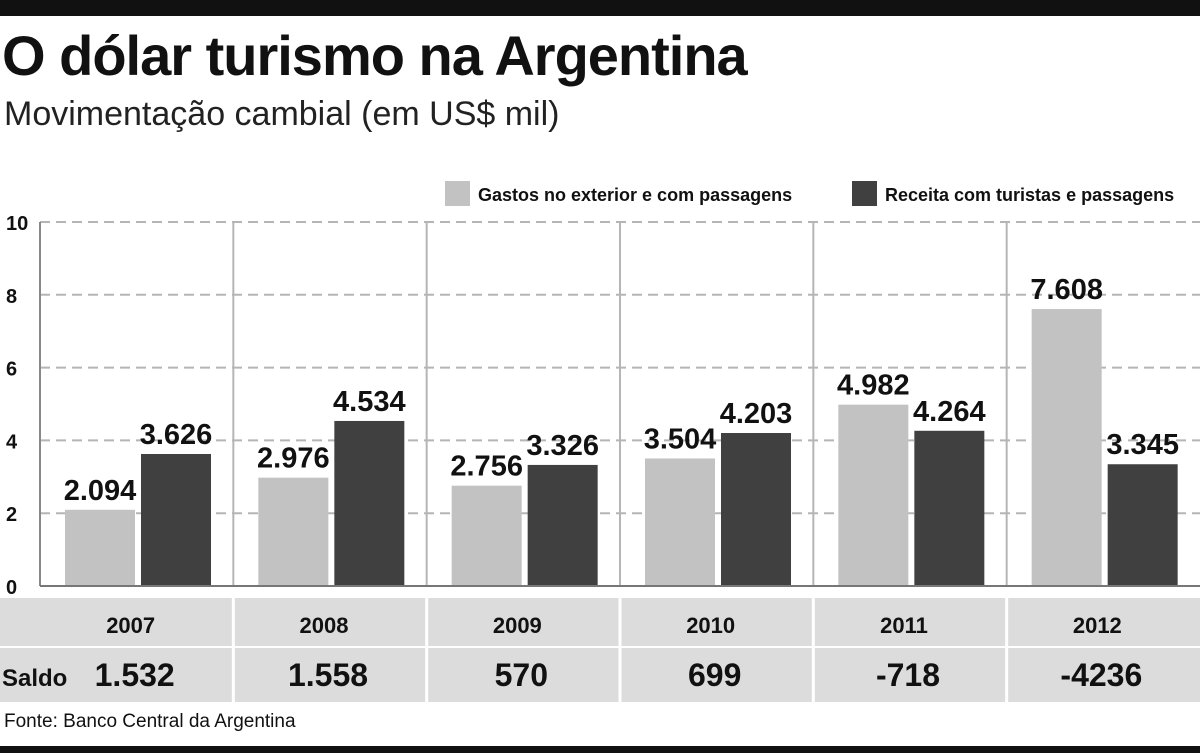  What do you see at coordinates (710, 625) in the screenshot?
I see `x-tick-label: 2010` at bounding box center [710, 625].